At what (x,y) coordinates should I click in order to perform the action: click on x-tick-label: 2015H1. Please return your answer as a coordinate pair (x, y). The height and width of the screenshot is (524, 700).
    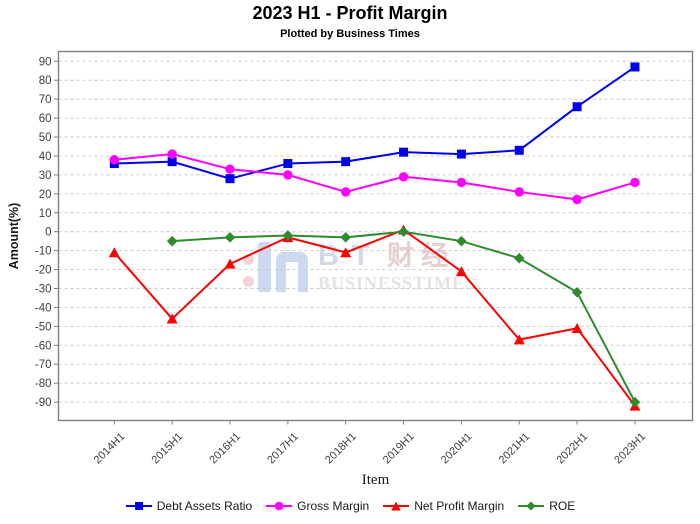
    Looking at the image, I should click on (168, 449).